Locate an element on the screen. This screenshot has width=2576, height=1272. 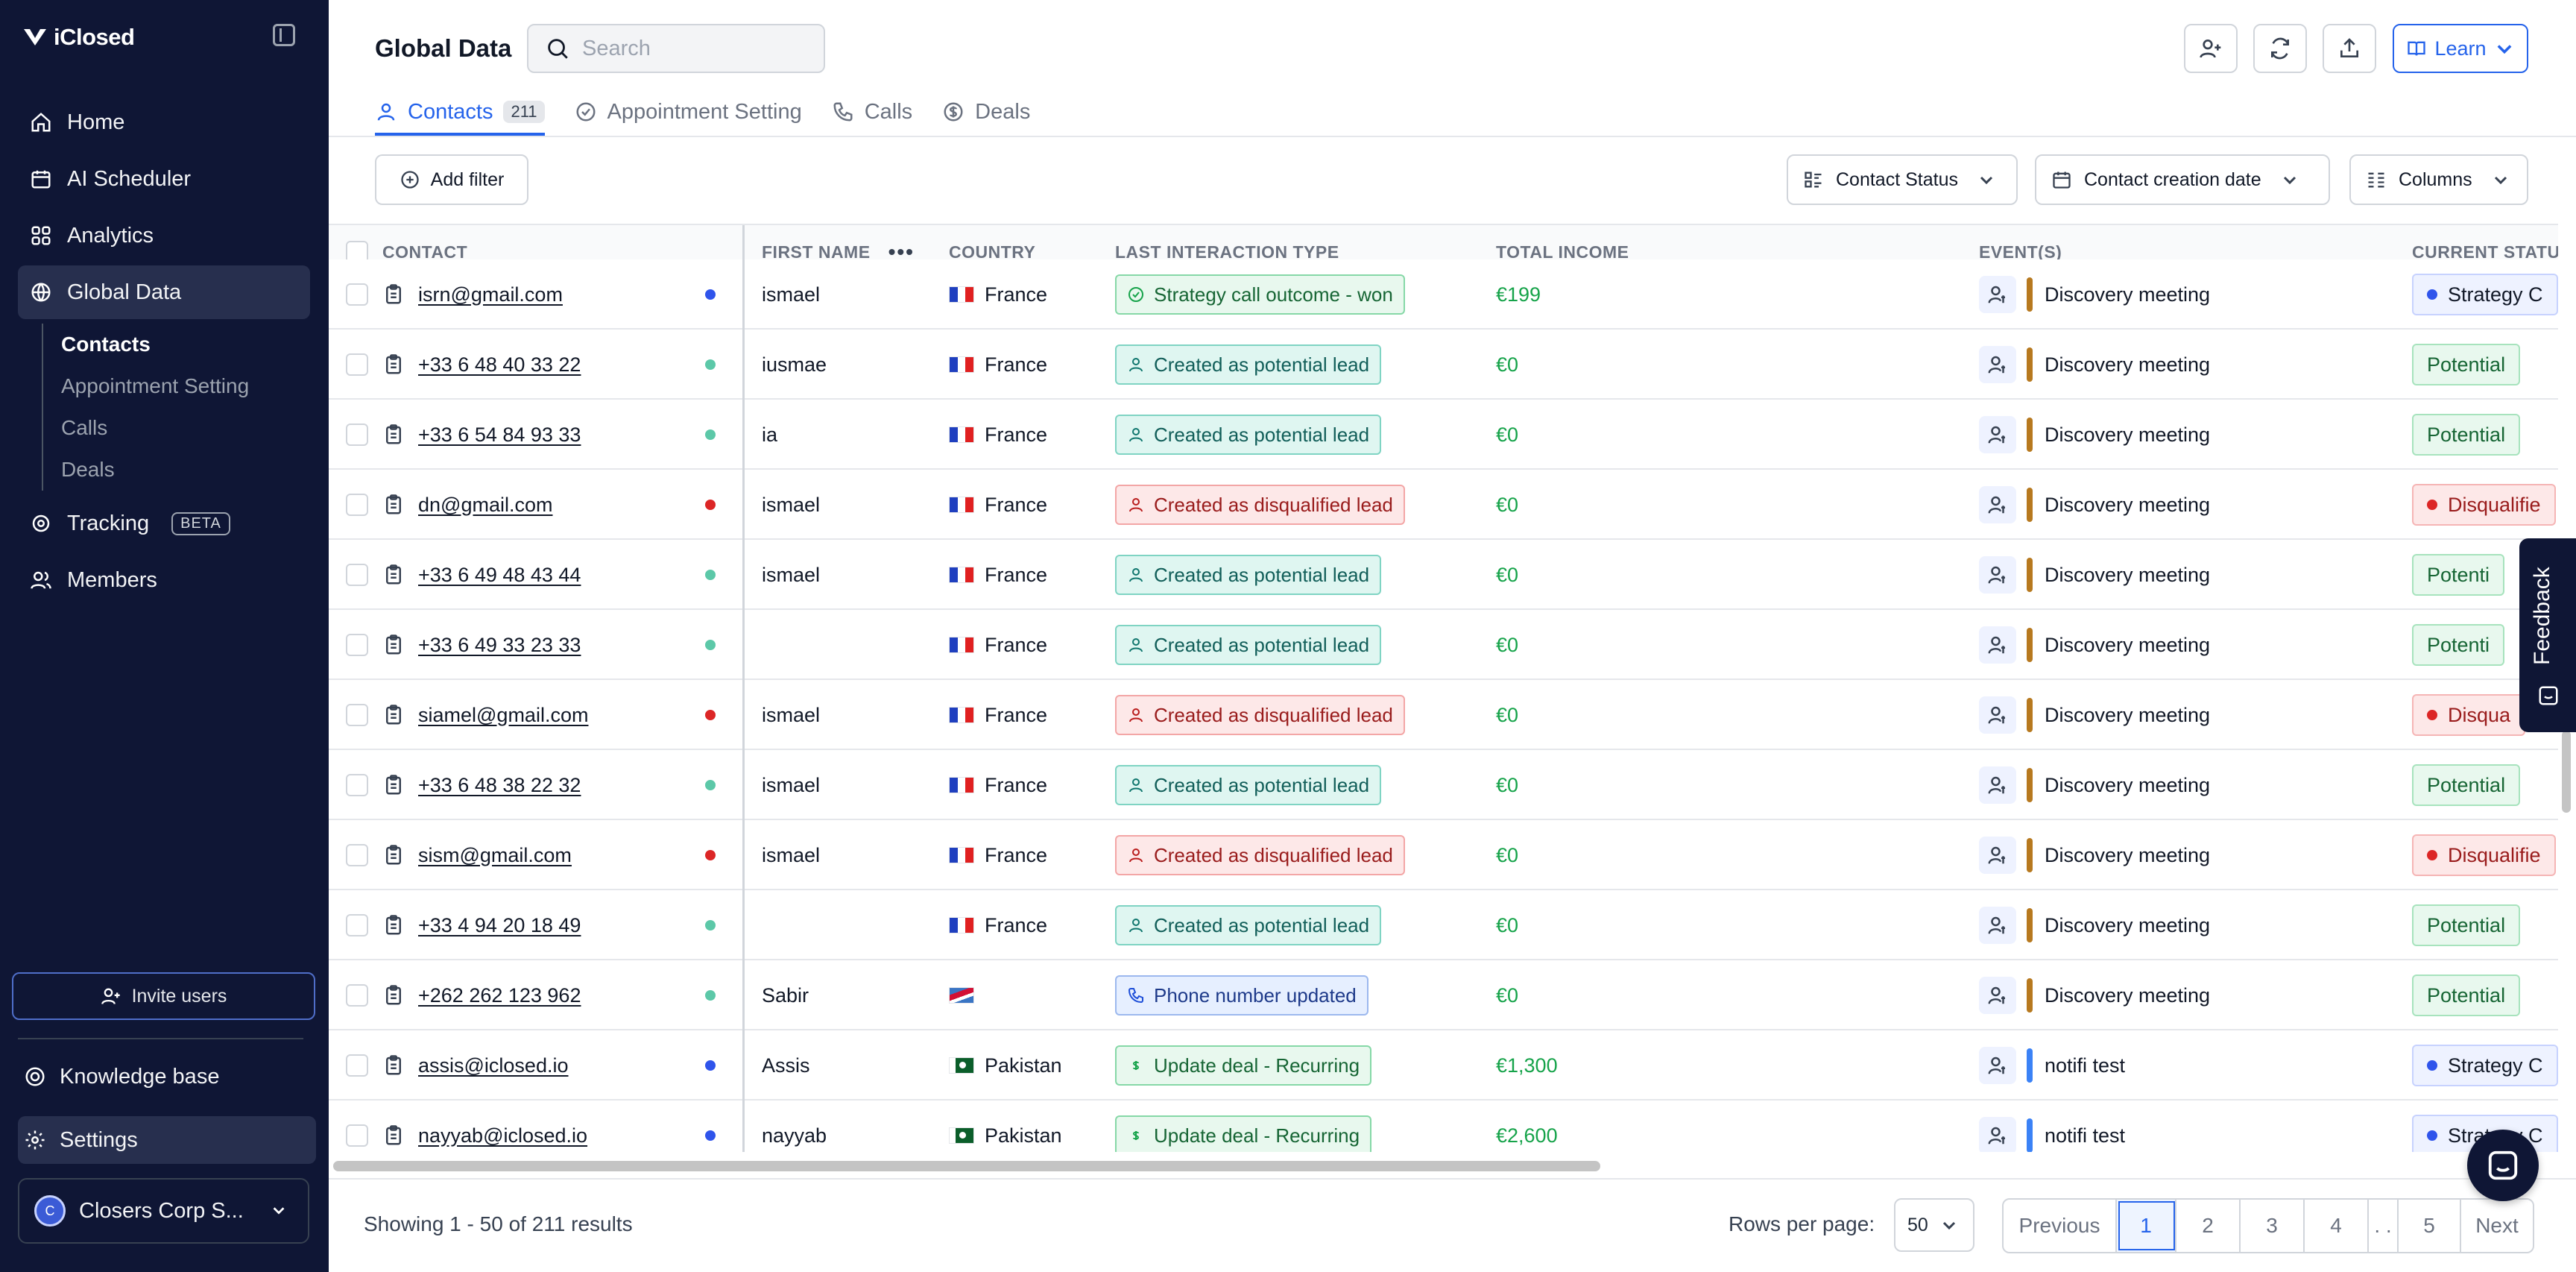
search-box is located at coordinates (676, 48).